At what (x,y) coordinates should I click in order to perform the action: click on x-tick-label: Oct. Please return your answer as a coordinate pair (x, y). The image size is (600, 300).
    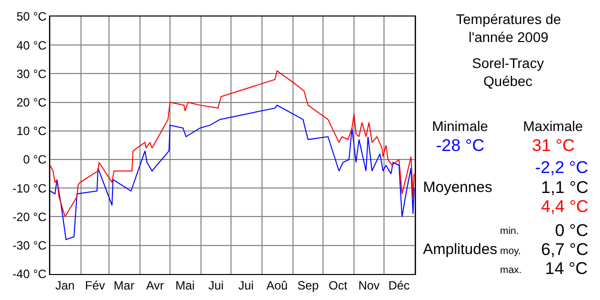
    Looking at the image, I should click on (338, 285).